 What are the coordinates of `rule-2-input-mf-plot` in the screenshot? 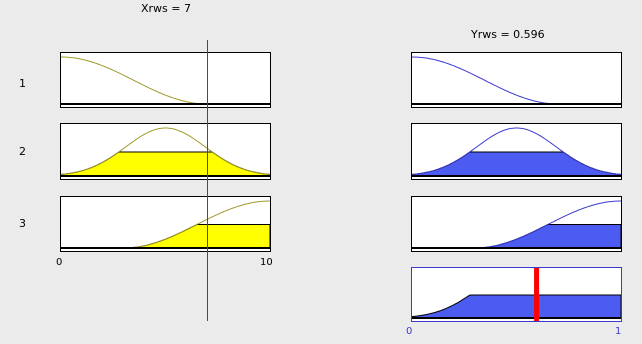 It's located at (165, 151).